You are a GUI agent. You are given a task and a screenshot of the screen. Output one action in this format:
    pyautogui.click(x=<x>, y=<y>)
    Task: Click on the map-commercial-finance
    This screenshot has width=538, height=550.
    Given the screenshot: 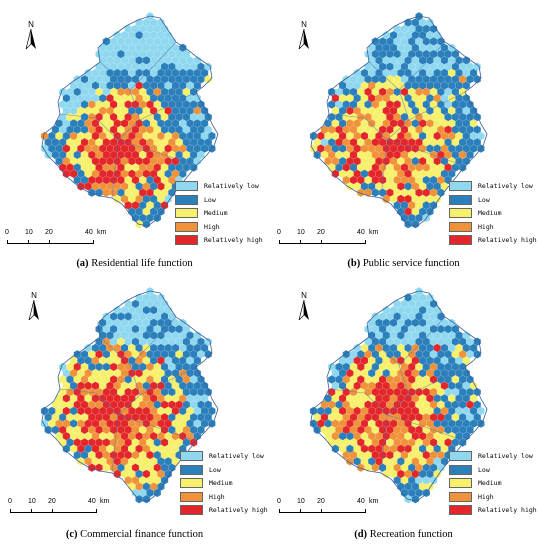 What is the action you would take?
    pyautogui.click(x=129, y=395)
    